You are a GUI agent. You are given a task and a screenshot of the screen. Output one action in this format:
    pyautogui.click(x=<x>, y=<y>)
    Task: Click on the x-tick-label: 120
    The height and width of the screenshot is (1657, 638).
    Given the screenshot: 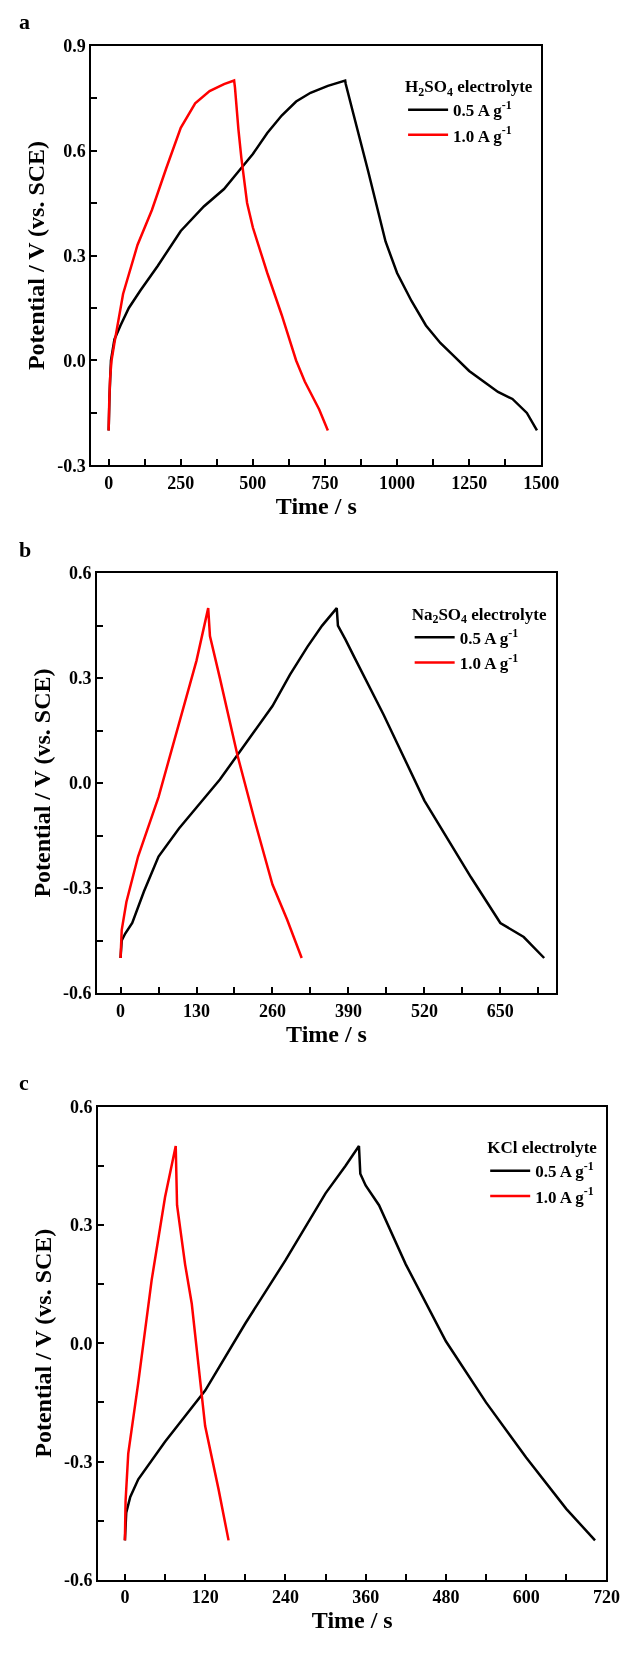 What is the action you would take?
    pyautogui.click(x=205, y=1597)
    